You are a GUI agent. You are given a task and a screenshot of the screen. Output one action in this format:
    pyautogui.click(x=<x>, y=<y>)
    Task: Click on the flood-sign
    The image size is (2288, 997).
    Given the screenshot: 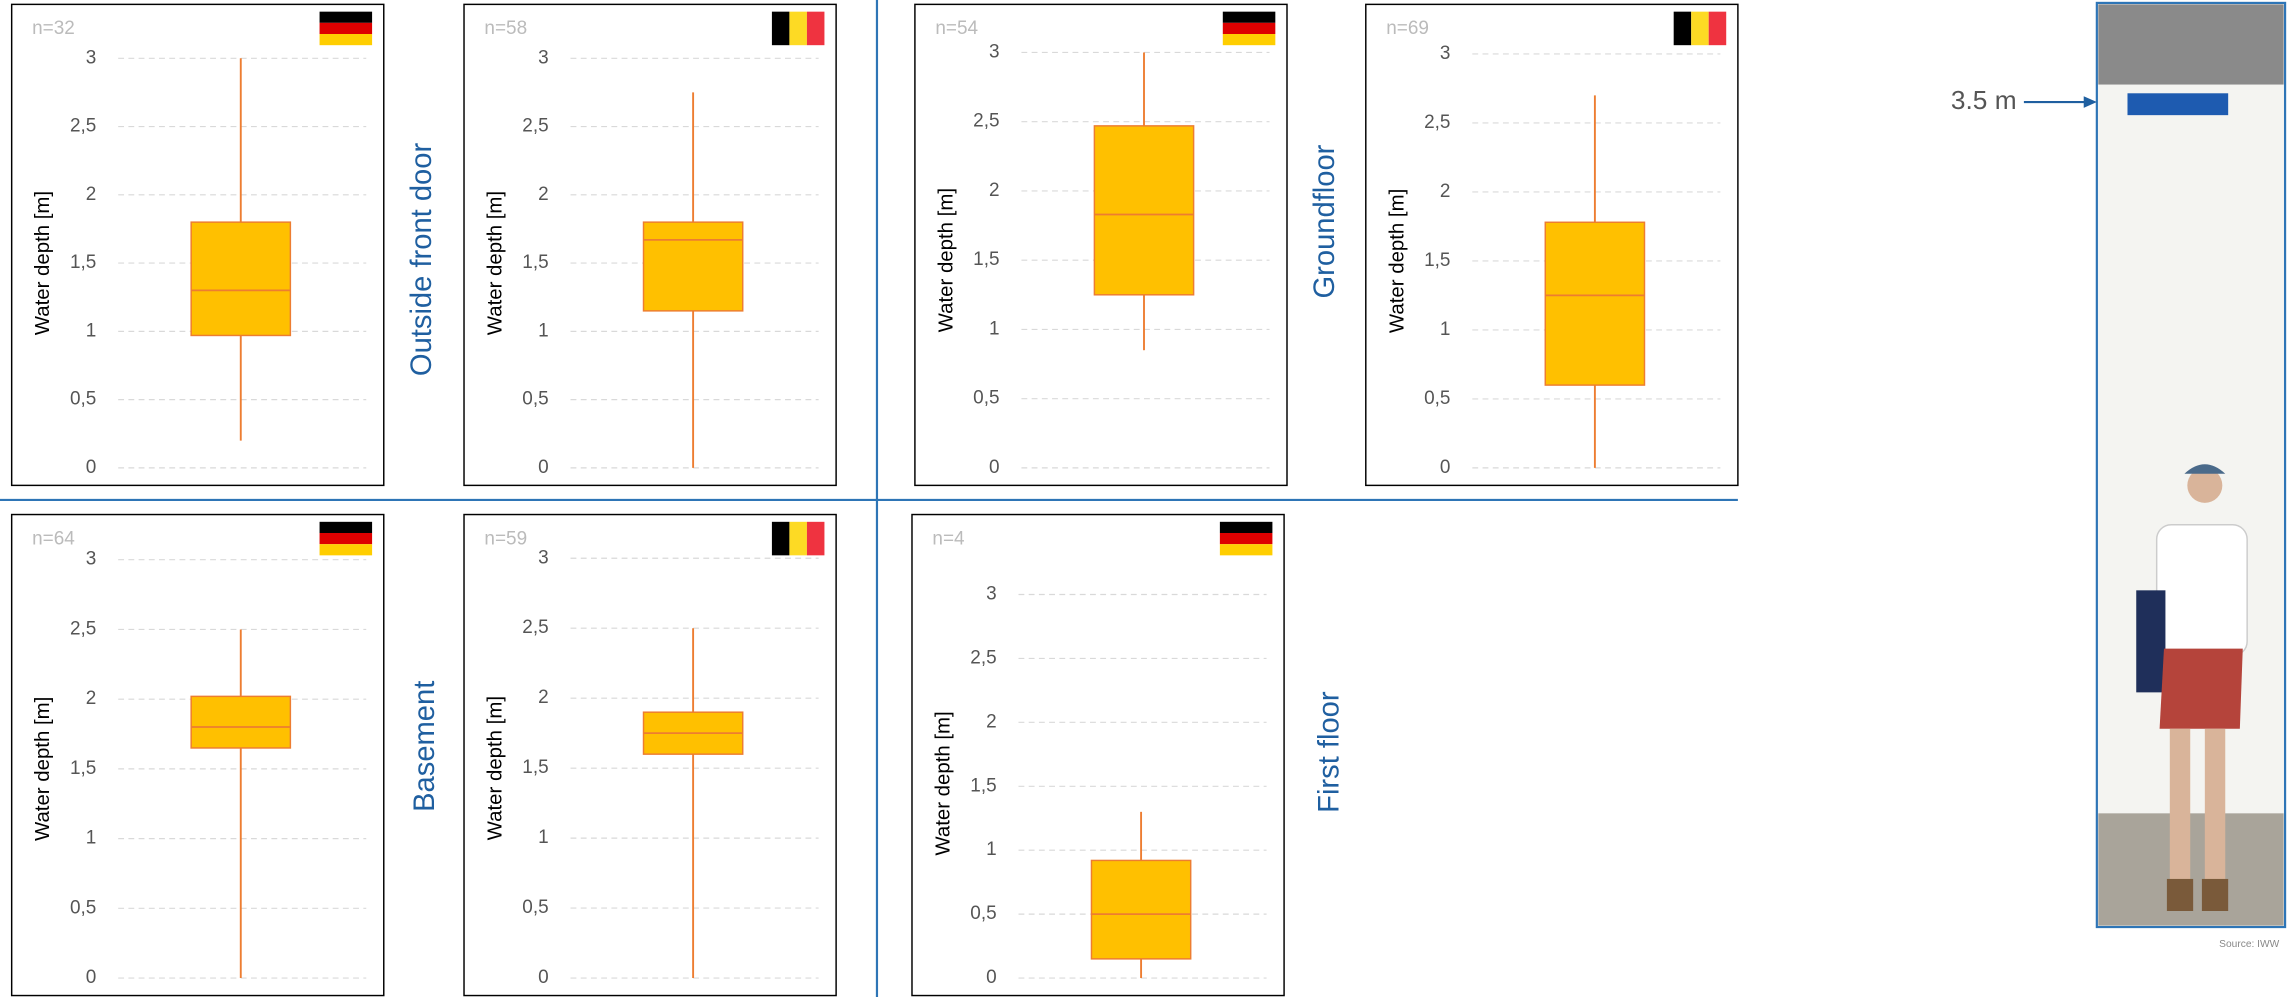 What is the action you would take?
    pyautogui.click(x=2178, y=104)
    